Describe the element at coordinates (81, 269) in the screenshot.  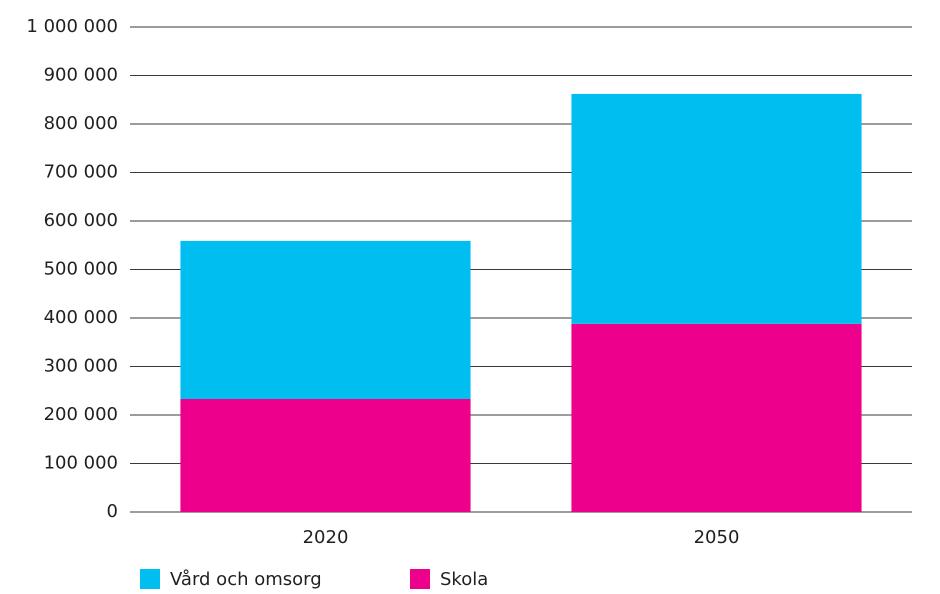
I see `y-tick-label: 500 000` at that location.